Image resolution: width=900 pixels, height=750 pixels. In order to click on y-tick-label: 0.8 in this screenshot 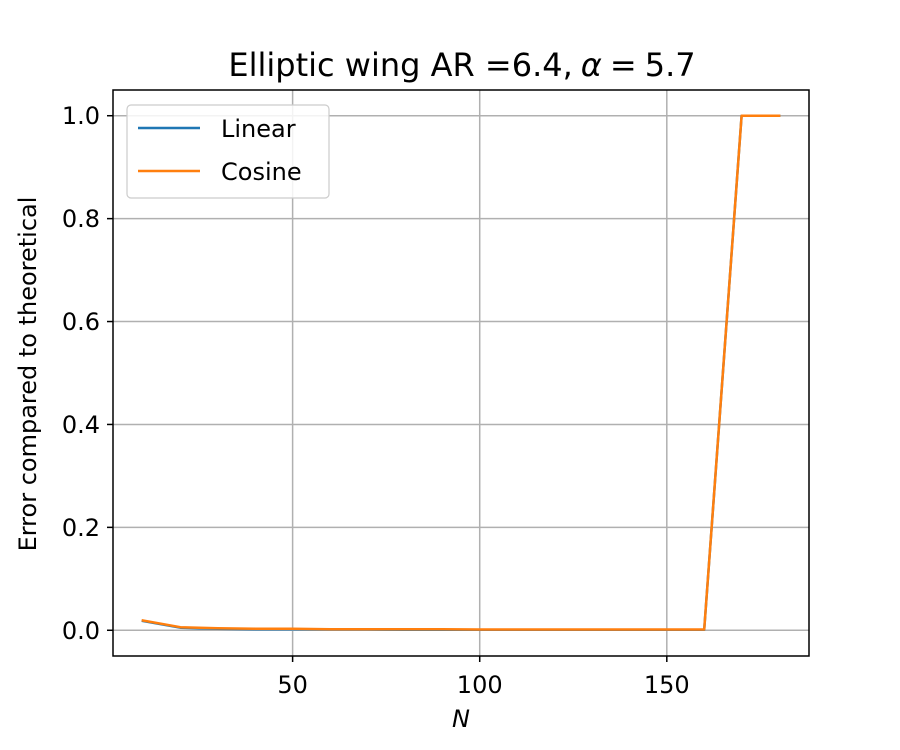, I will do `click(81, 219)`.